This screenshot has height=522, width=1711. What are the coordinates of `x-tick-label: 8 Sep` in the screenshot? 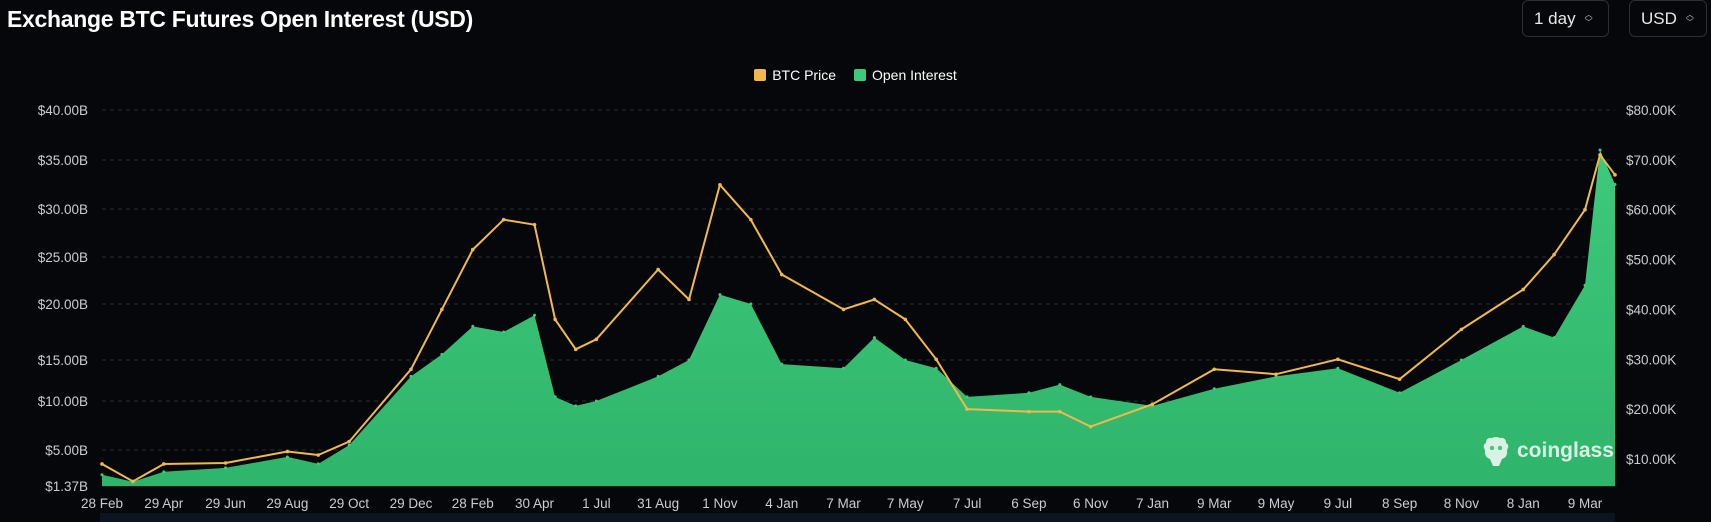 It's located at (1399, 503).